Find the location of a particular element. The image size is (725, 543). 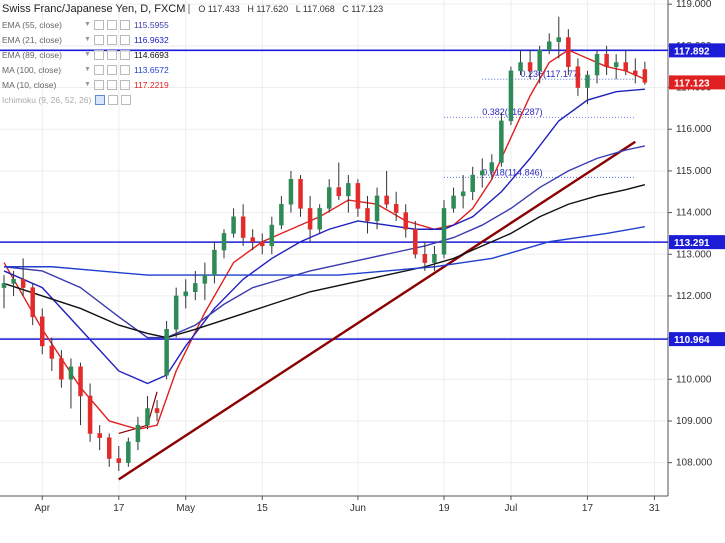

close-value: C 117.123 is located at coordinates (363, 8).